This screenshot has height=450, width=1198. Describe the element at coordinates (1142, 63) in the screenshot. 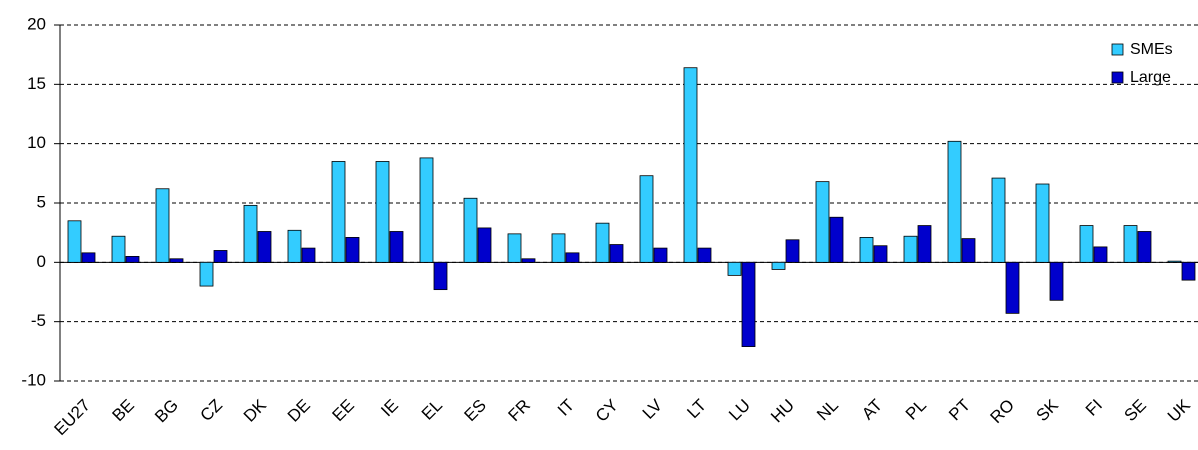

I see `legend: SMEs Large` at that location.